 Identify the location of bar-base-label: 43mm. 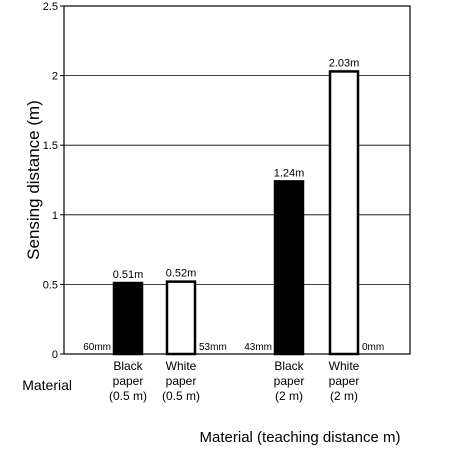
(258, 347).